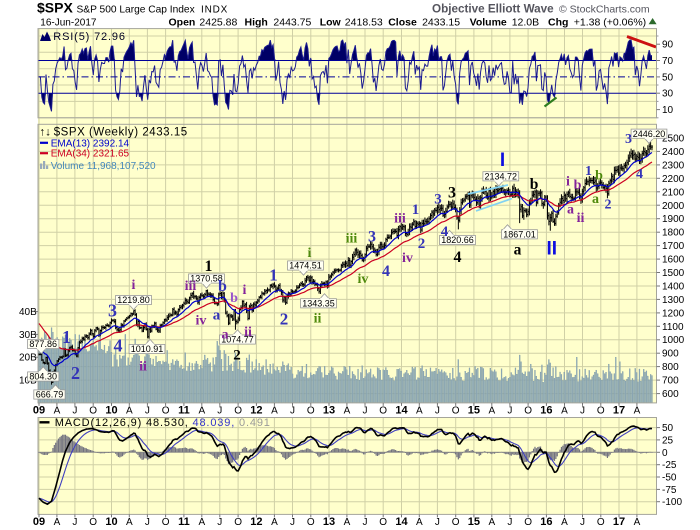 The image size is (700, 530). What do you see at coordinates (225, 335) in the screenshot?
I see `svg-text: a` at bounding box center [225, 335].